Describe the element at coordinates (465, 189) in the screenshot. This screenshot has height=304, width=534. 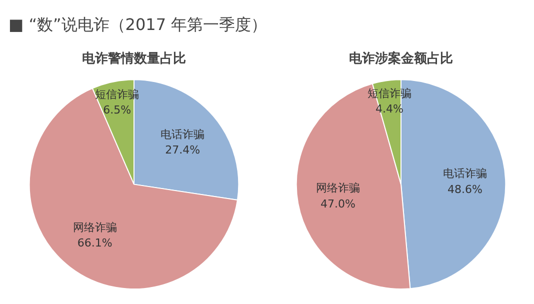
I see `data-label: 48.6%` at that location.